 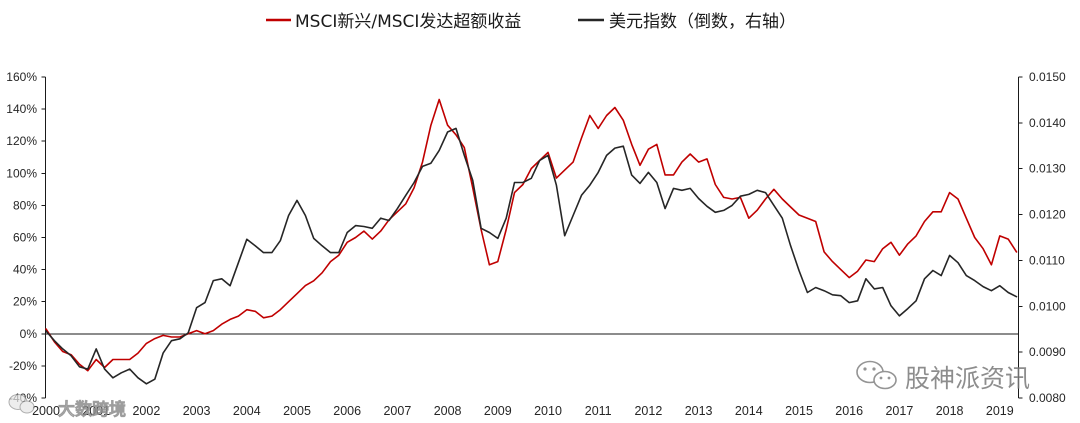 I want to click on watermark-text-right: 股神派资讯, so click(x=967, y=378).